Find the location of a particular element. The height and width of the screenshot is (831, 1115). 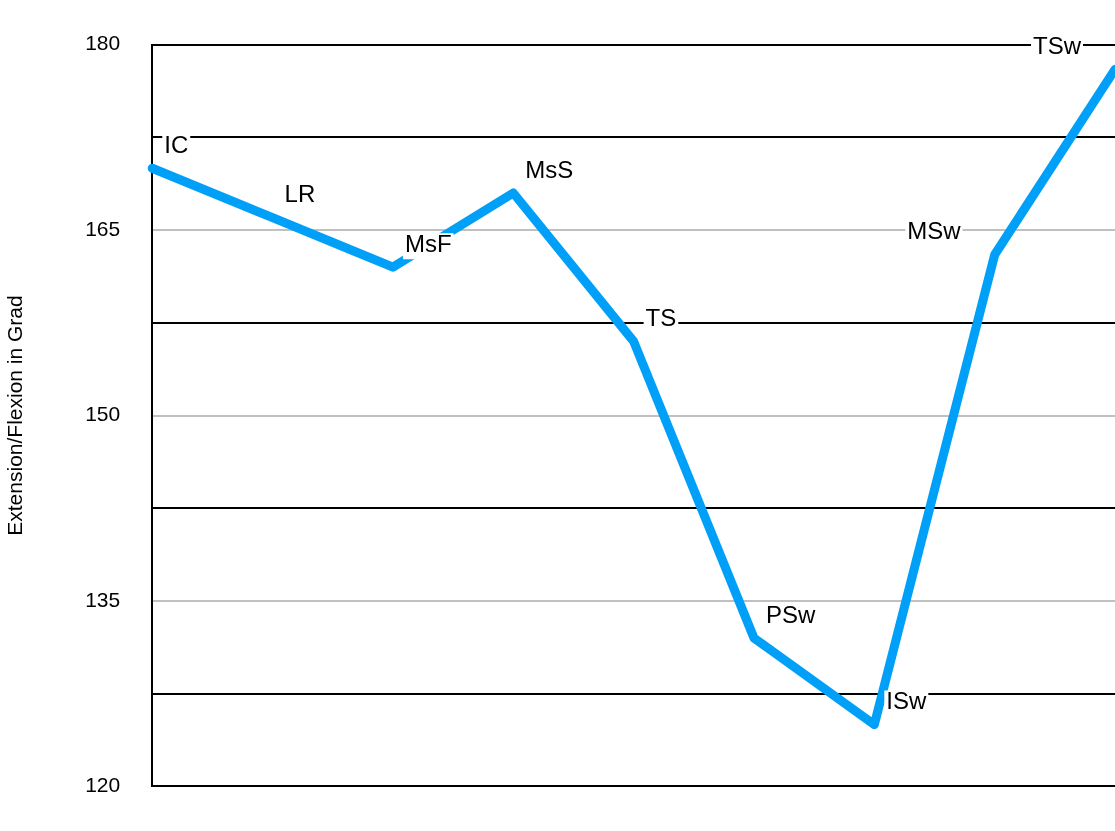

y-tick-label: 150 is located at coordinates (103, 414).